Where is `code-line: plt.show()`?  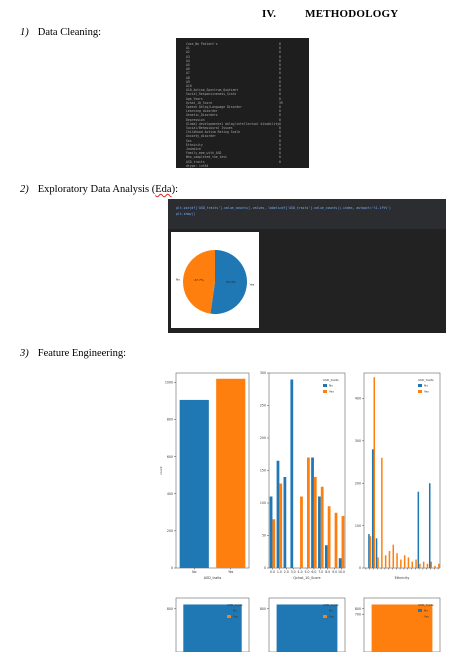
code-line: plt.show() is located at coordinates (186, 214).